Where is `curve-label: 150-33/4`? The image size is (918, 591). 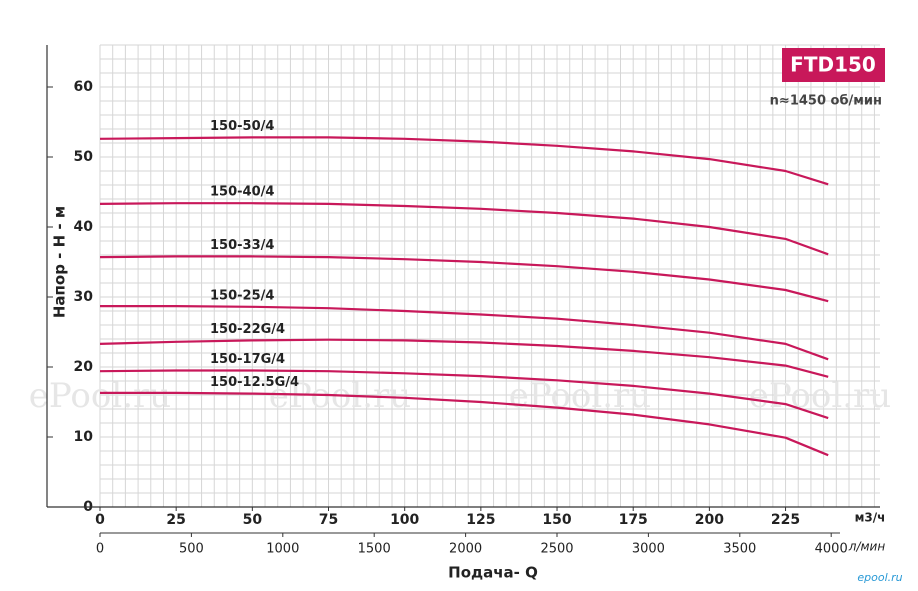 curve-label: 150-33/4 is located at coordinates (242, 245).